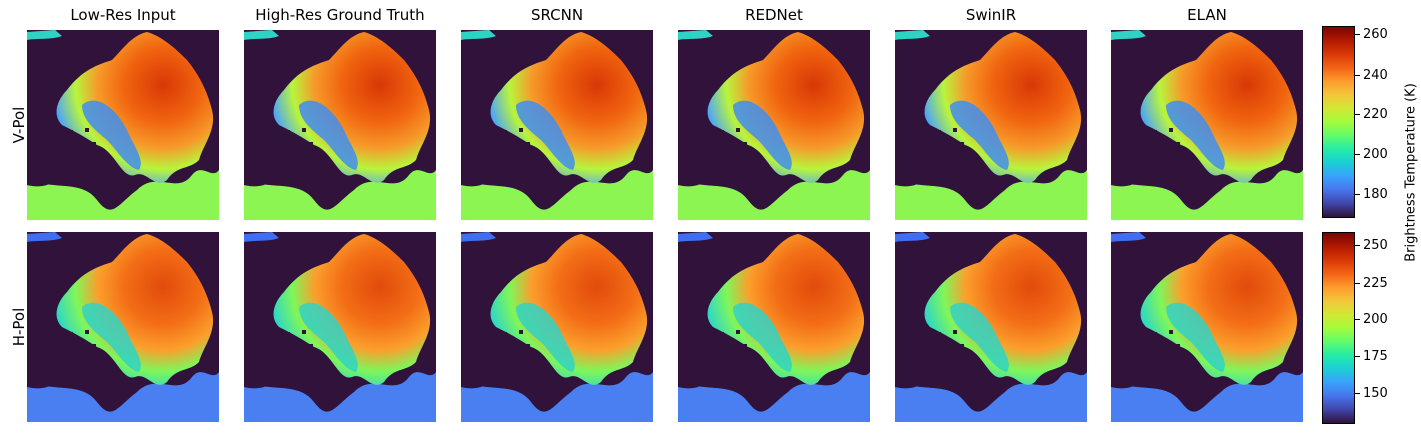 The height and width of the screenshot is (434, 1421). Describe the element at coordinates (1375, 283) in the screenshot. I see `colorbar-h-tick-label: 225` at that location.